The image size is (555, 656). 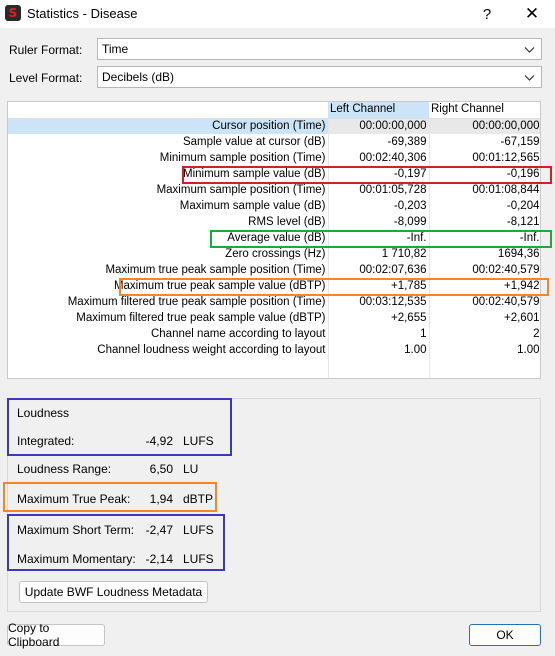 I want to click on level-format-select: Decibels (dB), so click(x=319, y=77).